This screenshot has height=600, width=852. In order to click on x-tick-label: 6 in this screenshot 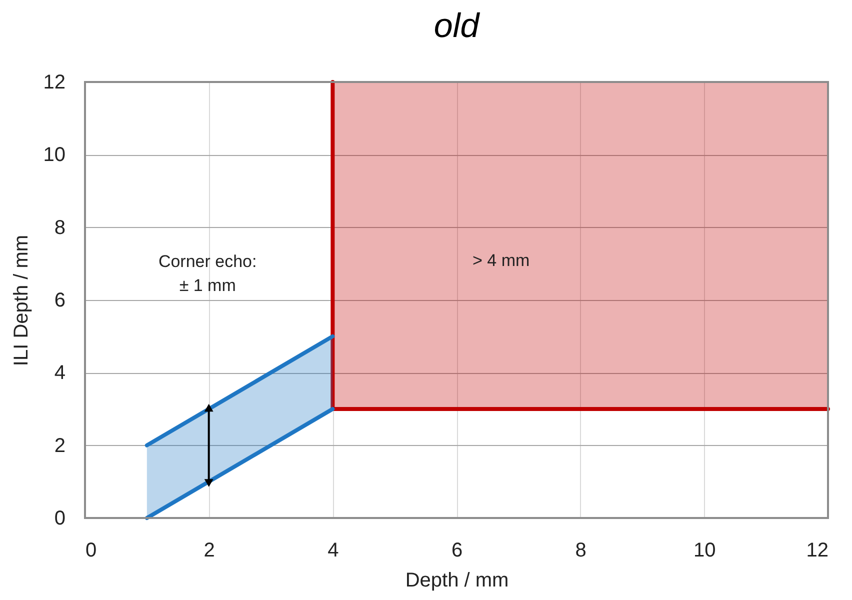, I will do `click(457, 551)`.